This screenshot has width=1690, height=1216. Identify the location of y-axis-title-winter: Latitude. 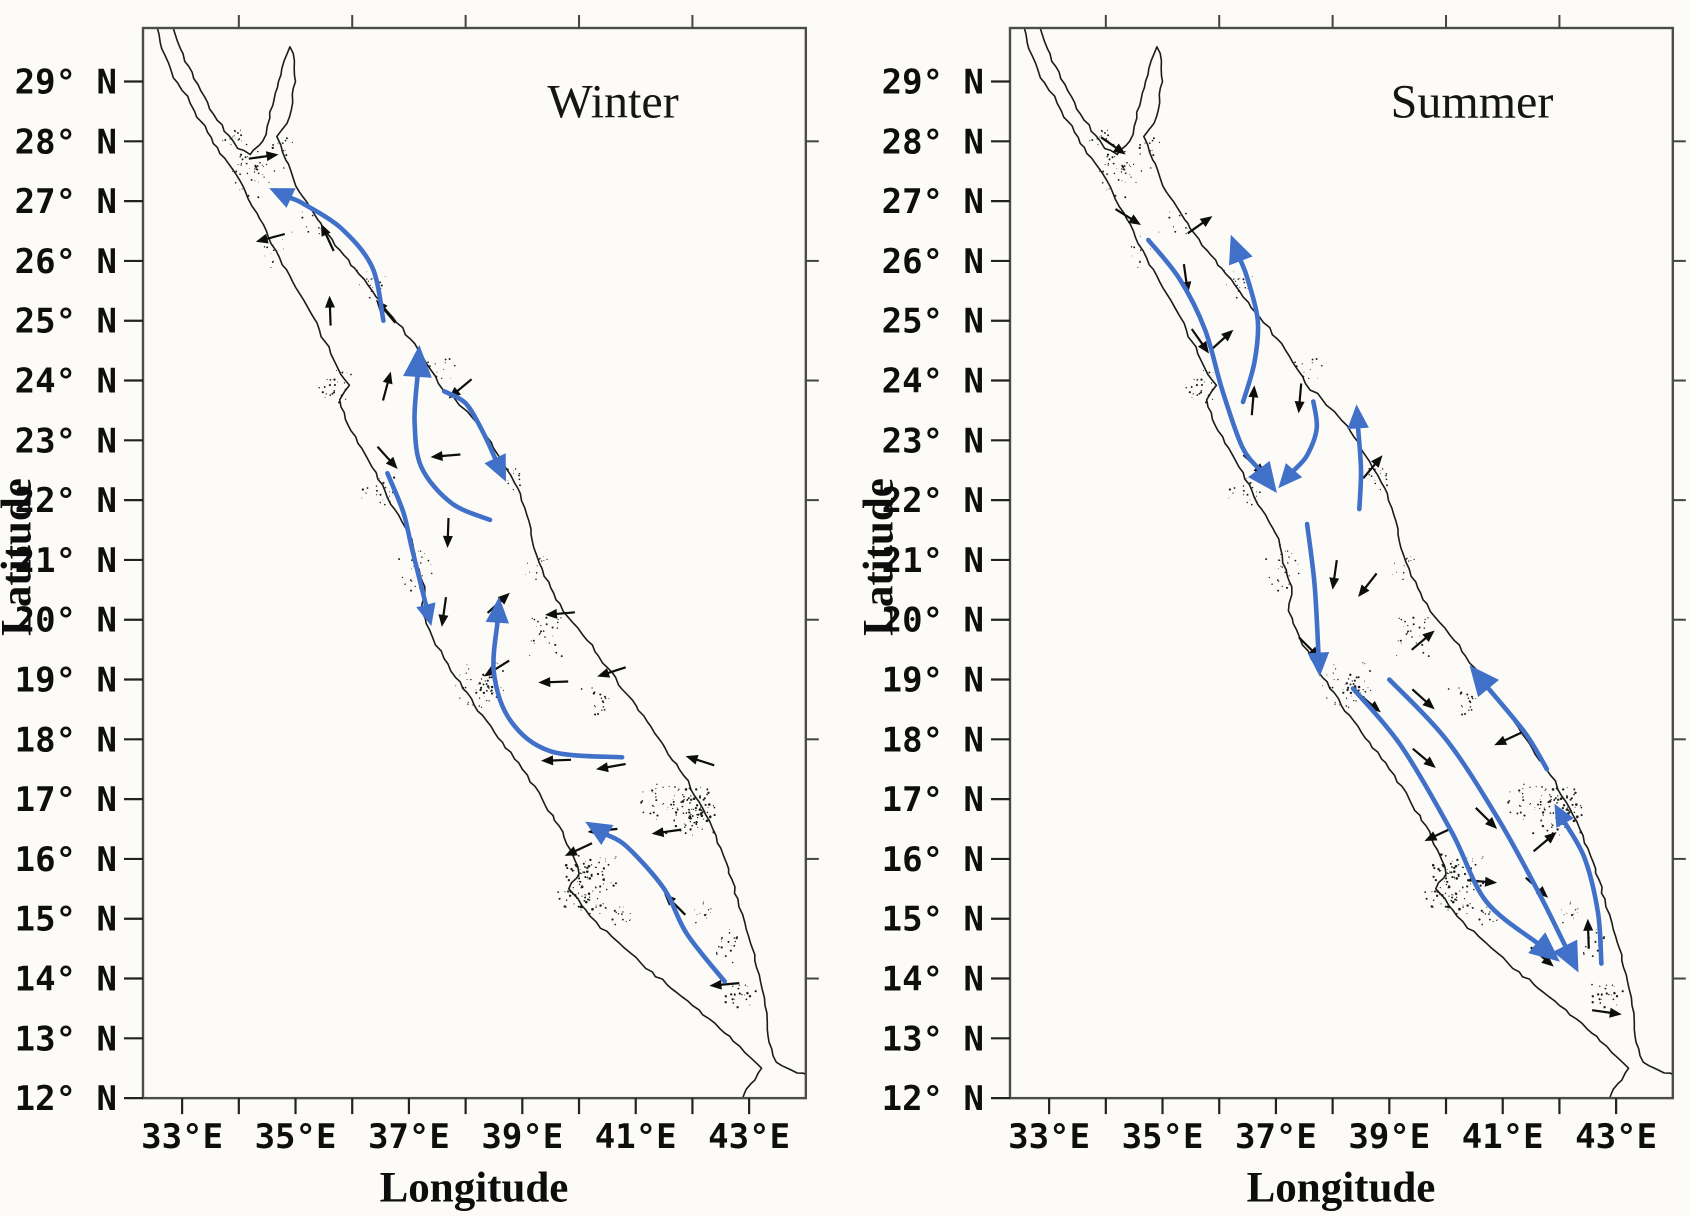
(20, 557).